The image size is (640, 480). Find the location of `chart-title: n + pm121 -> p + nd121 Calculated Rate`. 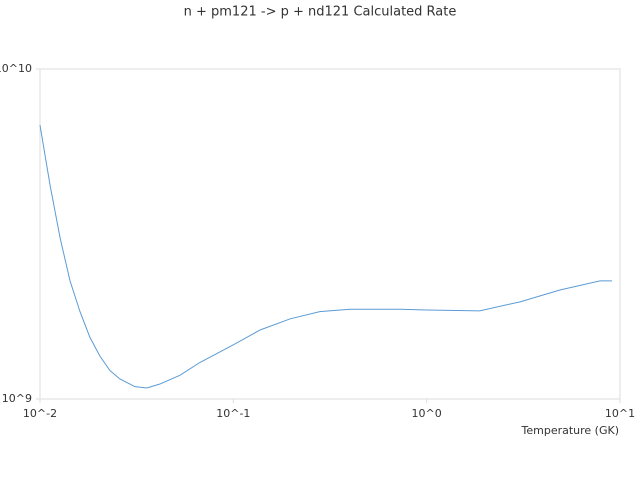

chart-title: n + pm121 -> p + nd121 Calculated Rate is located at coordinates (320, 12).